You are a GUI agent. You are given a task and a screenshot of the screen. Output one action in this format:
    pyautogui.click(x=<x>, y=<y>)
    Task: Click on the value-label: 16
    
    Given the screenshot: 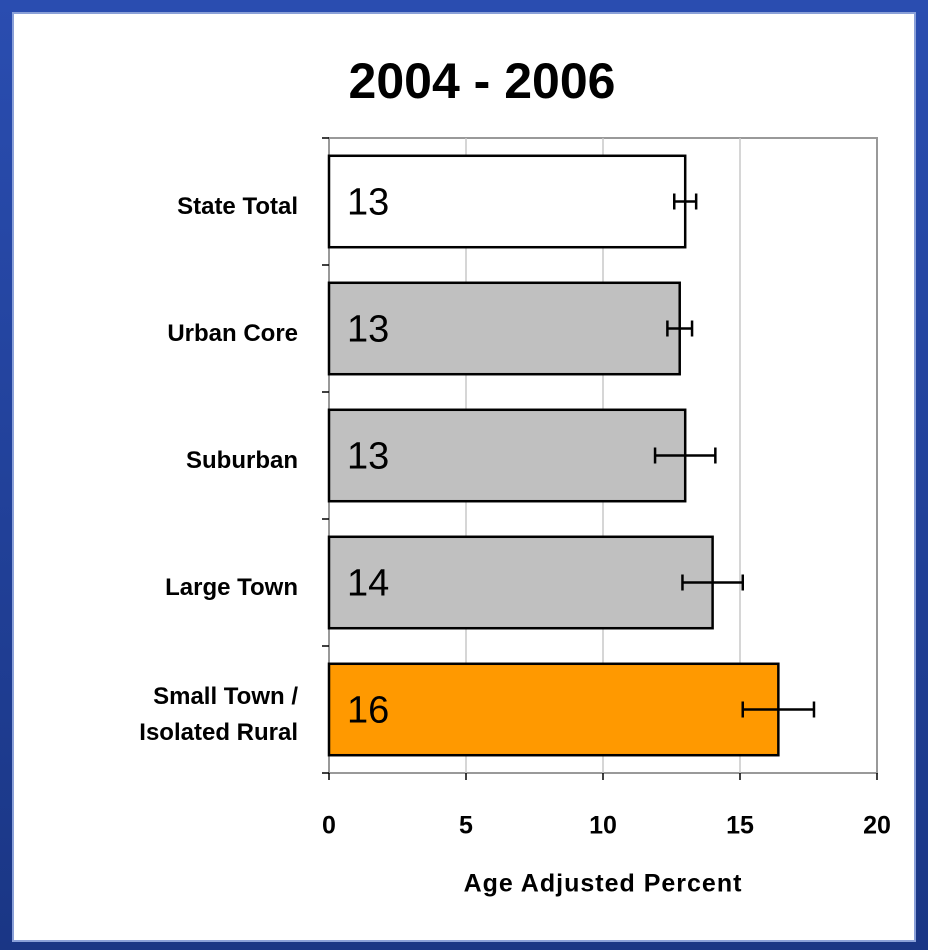 What is the action you would take?
    pyautogui.click(x=368, y=711)
    